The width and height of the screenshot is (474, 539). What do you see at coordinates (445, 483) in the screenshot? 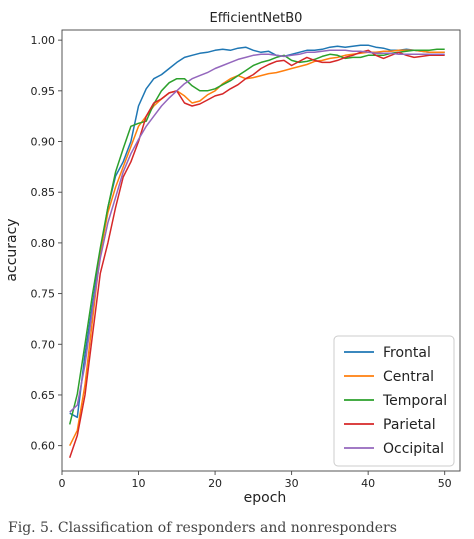
I see `x-tick-label: 50` at bounding box center [445, 483].